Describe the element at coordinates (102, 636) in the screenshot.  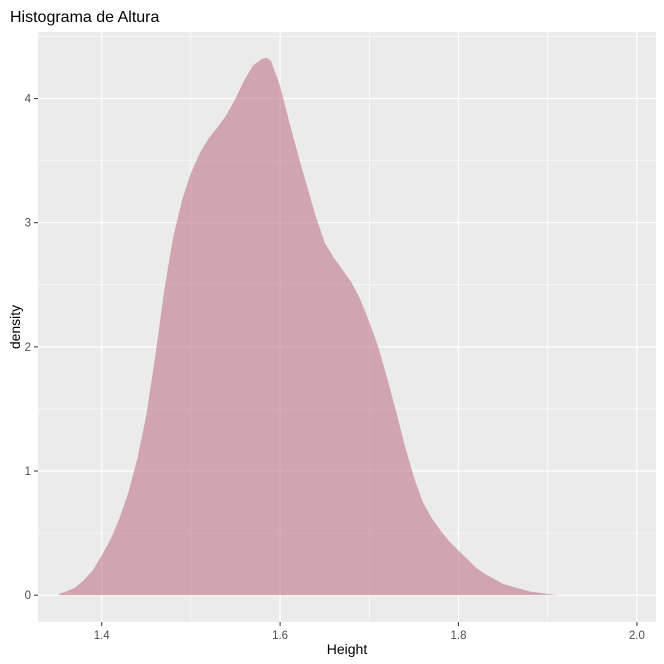
I see `x-tick-label: 1.4` at that location.